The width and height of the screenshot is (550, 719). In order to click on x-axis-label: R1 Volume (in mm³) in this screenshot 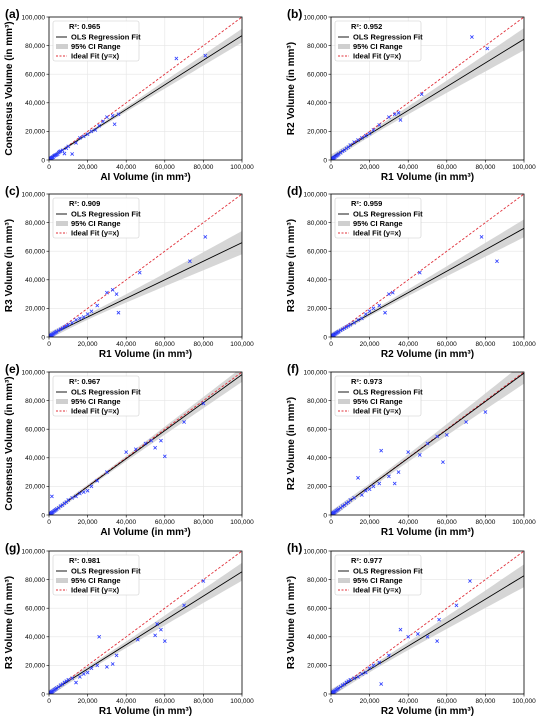, I will do `click(145, 354)`.